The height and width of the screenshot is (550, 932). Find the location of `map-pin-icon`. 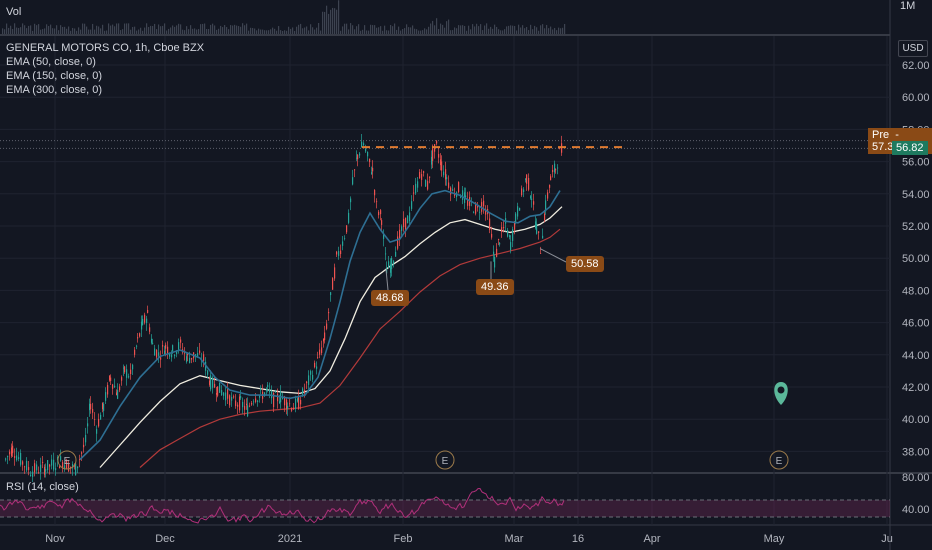

map-pin-icon is located at coordinates (781, 393).